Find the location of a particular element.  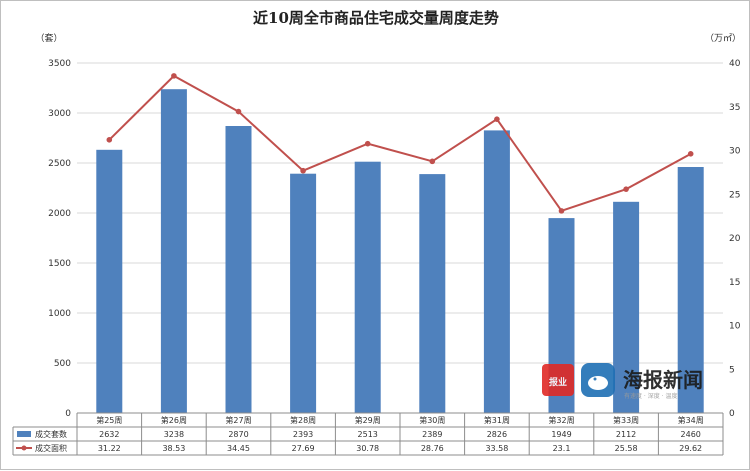

bar-value-label: 2460 is located at coordinates (691, 434).